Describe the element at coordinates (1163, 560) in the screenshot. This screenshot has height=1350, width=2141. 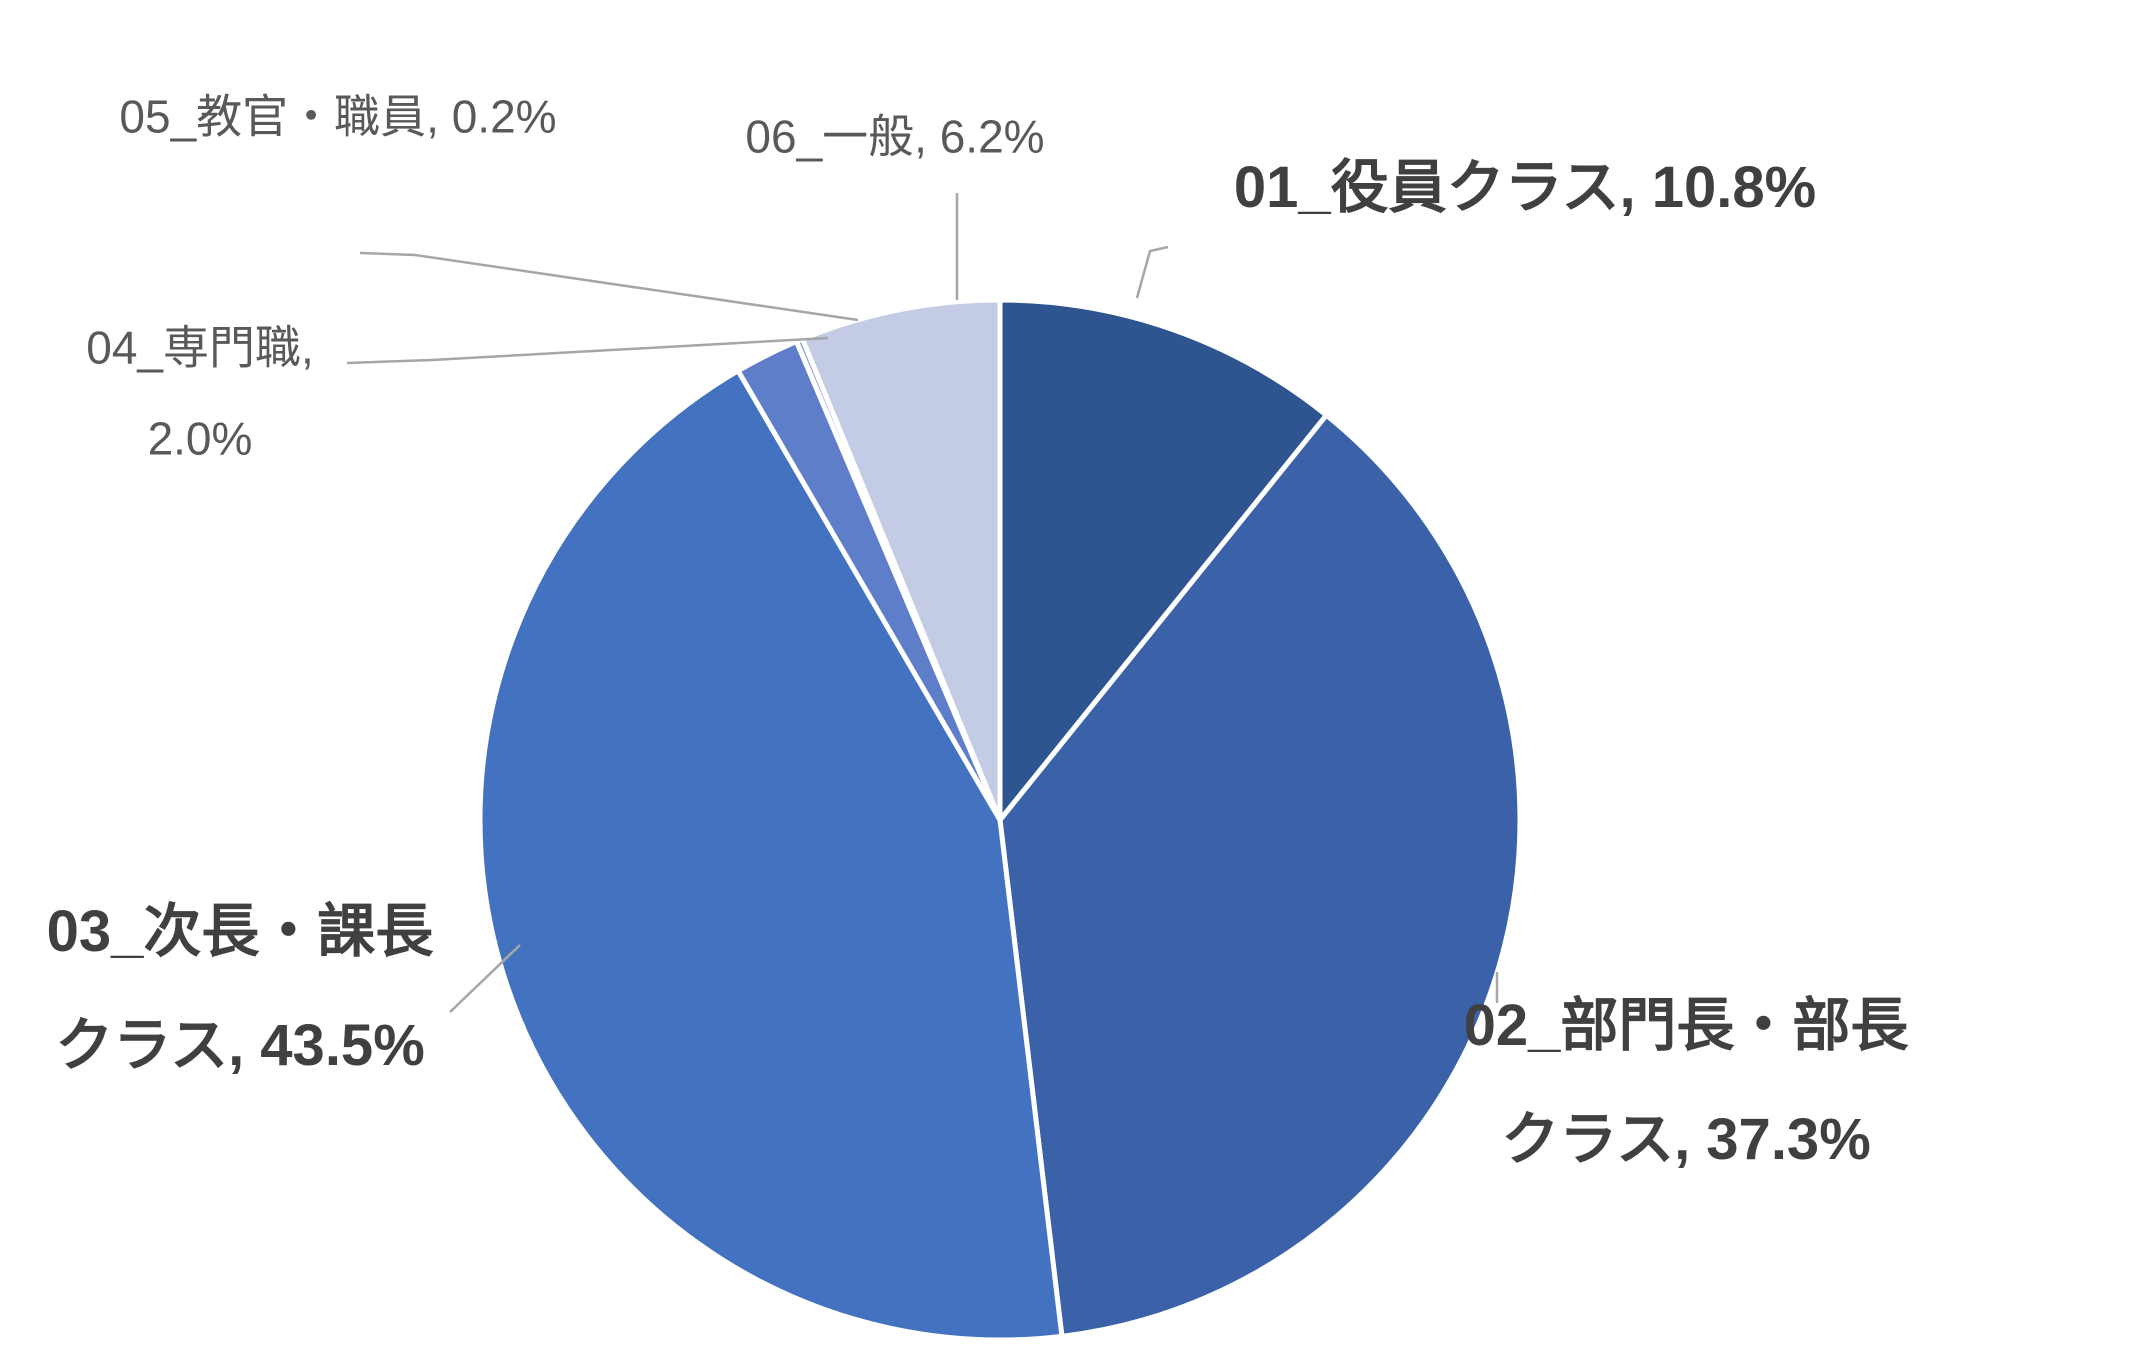
I see `pie-slice-01_役員クラス` at that location.